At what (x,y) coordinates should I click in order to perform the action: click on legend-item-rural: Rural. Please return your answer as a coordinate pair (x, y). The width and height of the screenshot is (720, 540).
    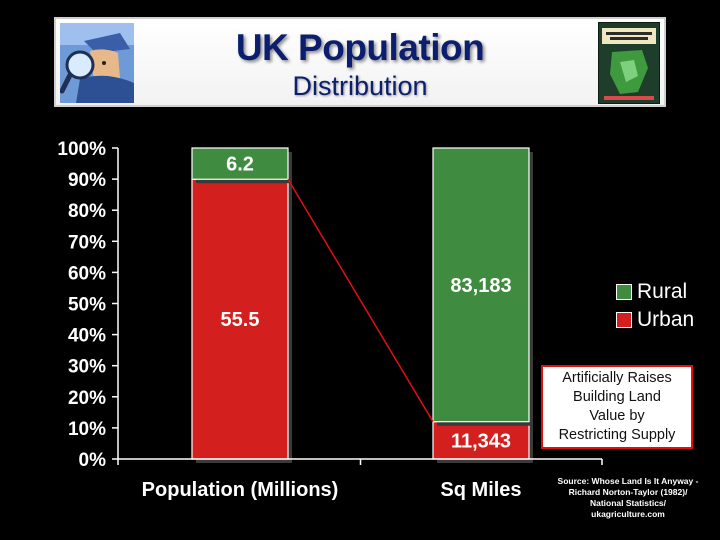
    Looking at the image, I should click on (655, 292).